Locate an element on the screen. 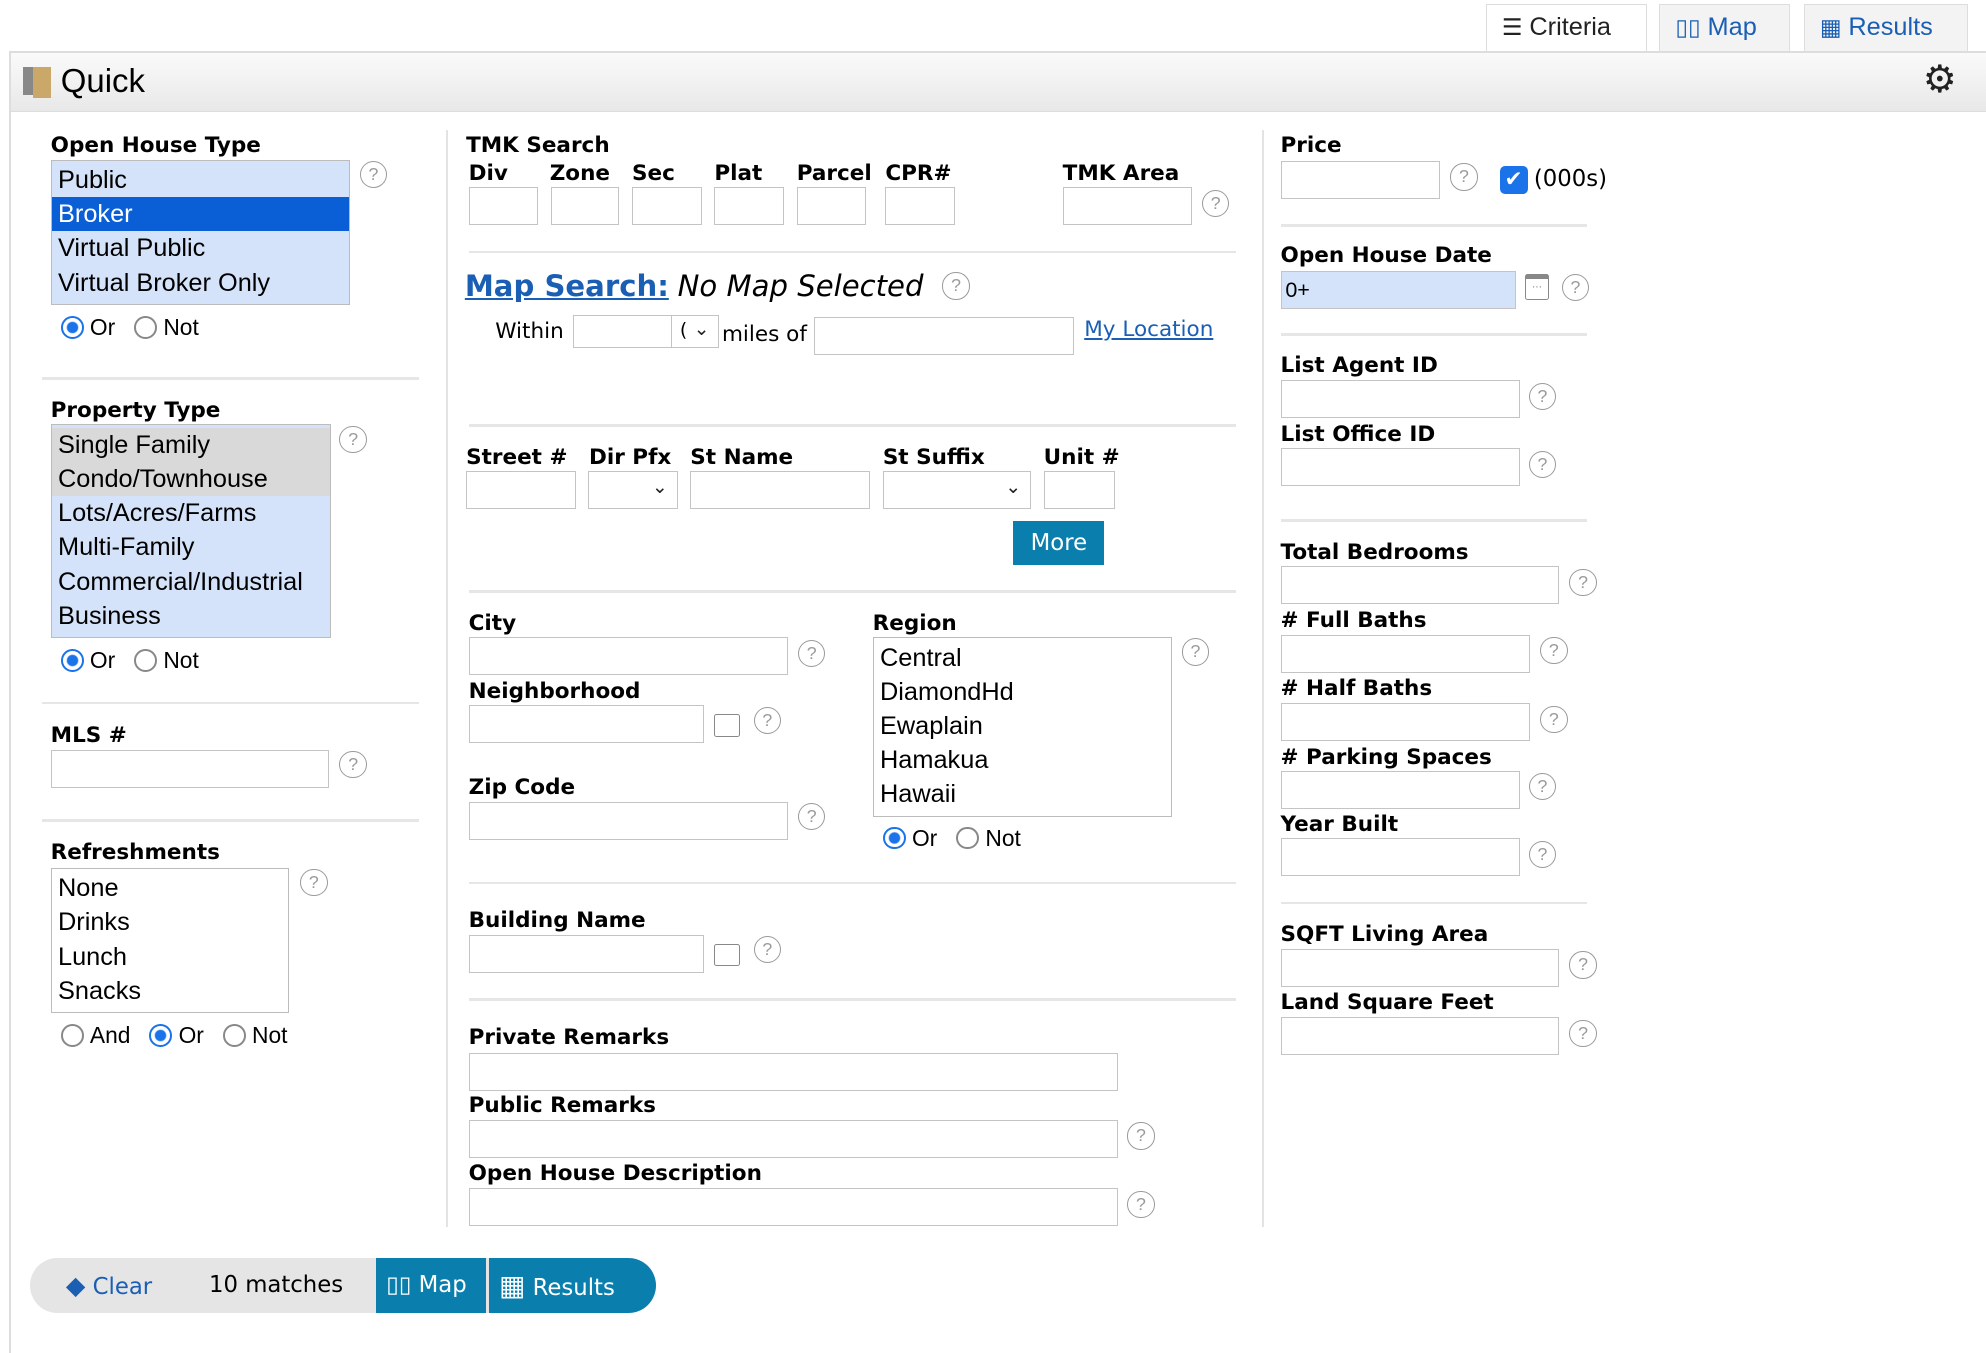  results-button: ▦ Results is located at coordinates (572, 1285).